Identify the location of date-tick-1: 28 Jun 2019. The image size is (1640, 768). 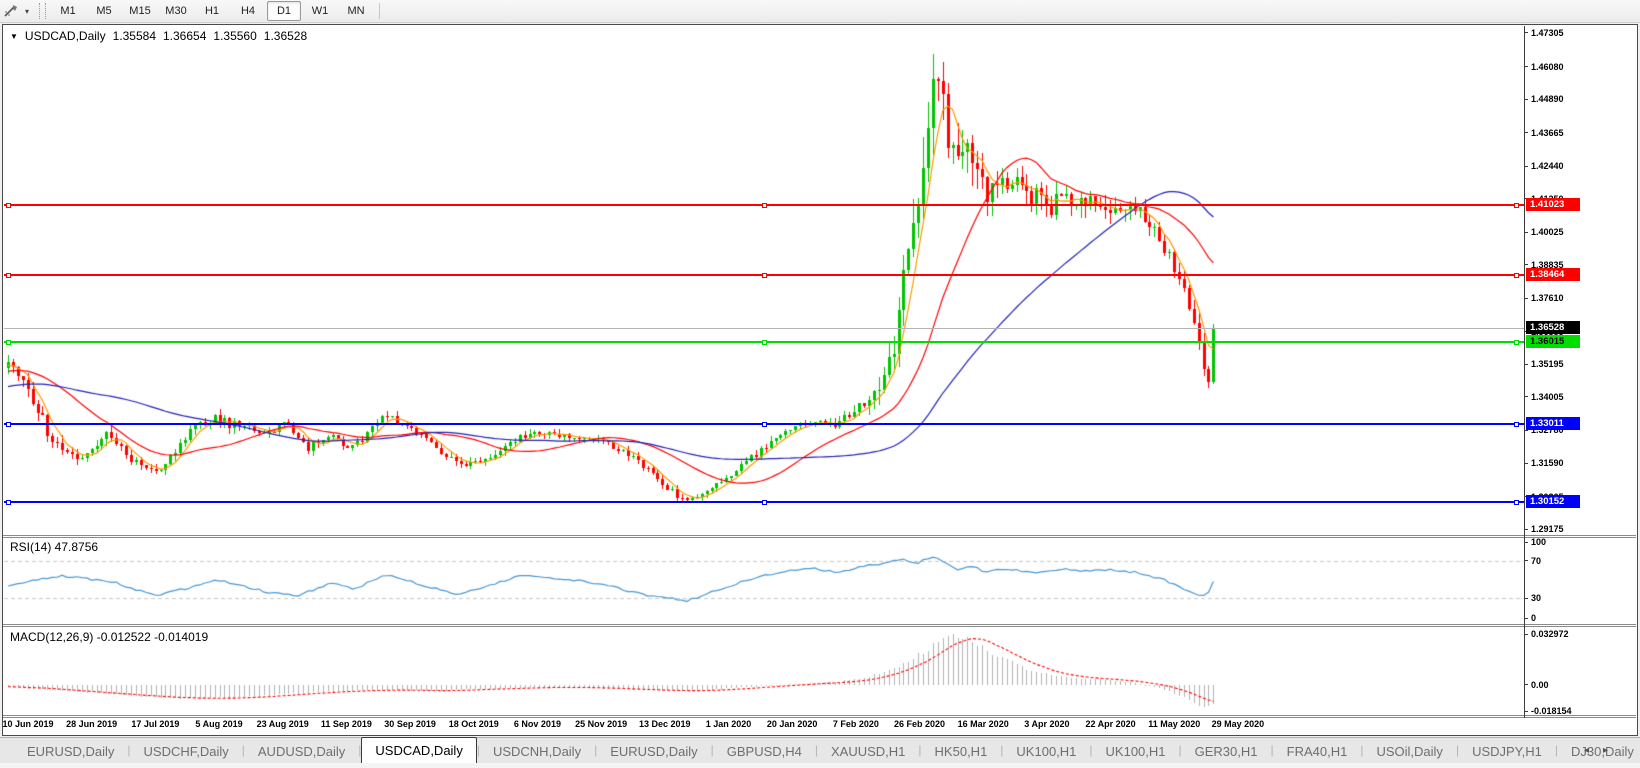
(92, 724).